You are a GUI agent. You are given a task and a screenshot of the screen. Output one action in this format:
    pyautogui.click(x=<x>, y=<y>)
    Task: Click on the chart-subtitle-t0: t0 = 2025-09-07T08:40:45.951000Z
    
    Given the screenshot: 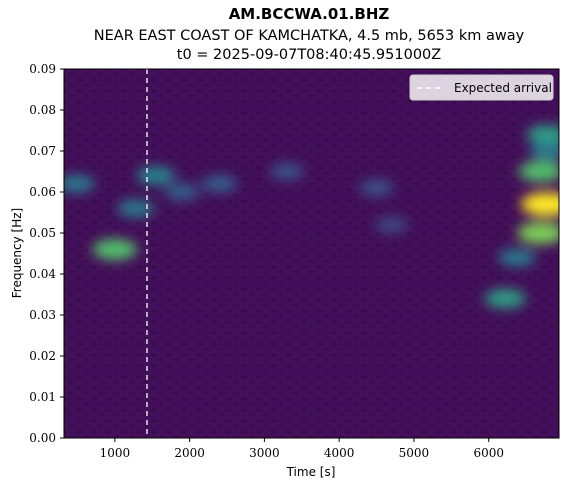 What is the action you would take?
    pyautogui.click(x=309, y=55)
    